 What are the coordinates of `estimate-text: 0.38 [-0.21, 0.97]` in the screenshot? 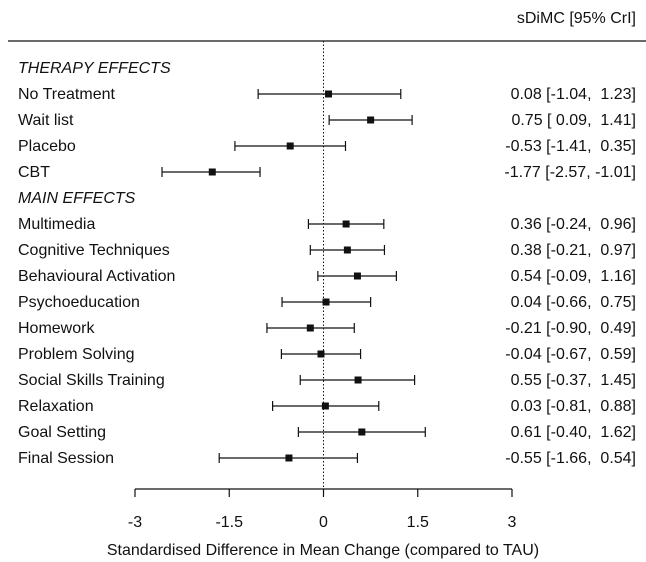 It's located at (573, 250).